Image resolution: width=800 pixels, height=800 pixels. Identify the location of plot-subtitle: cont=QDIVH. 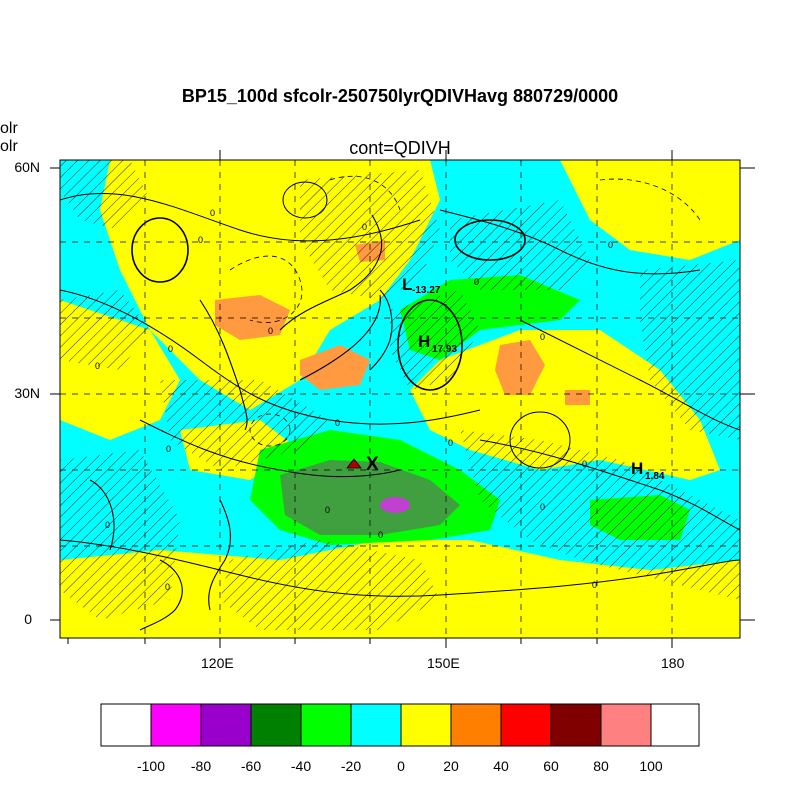
(400, 148).